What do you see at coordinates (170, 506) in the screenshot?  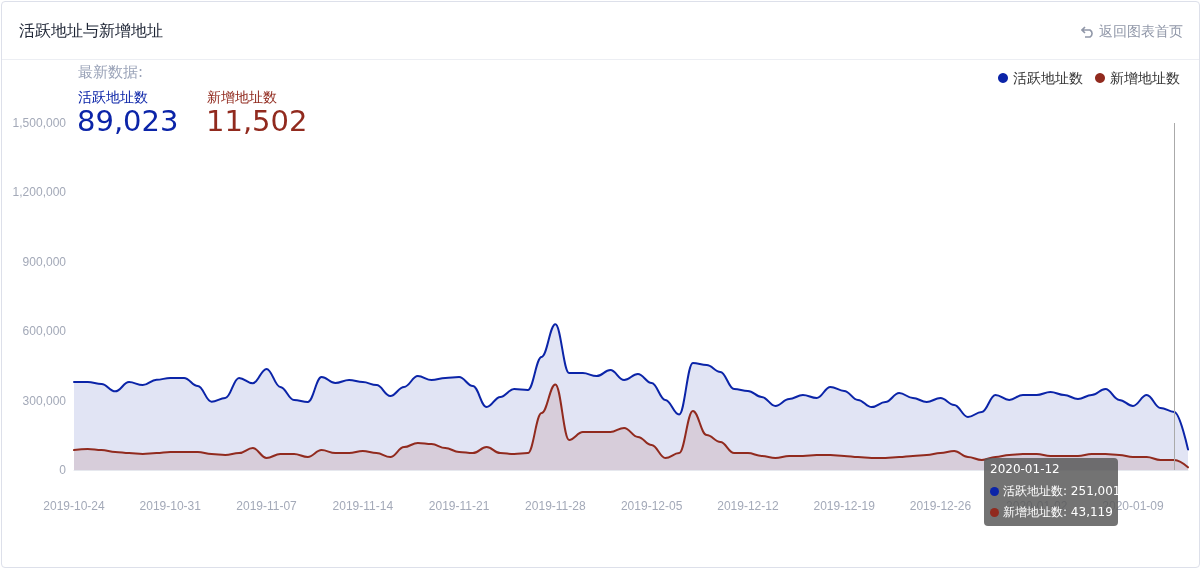 I see `x-tick-label: 2019-10-31` at bounding box center [170, 506].